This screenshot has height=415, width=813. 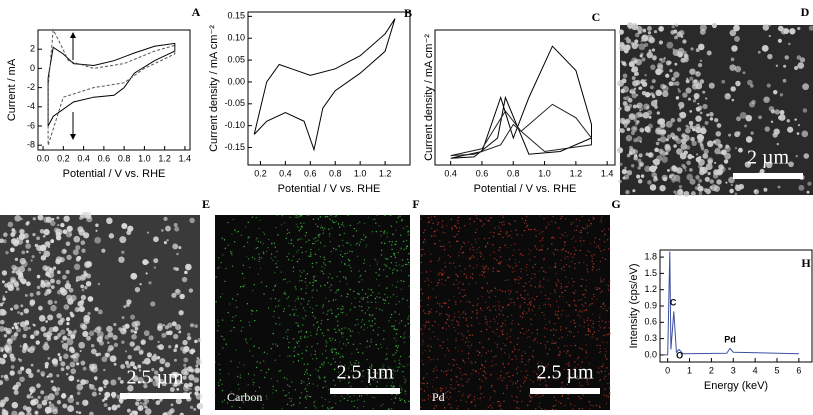 What do you see at coordinates (513, 173) in the screenshot?
I see `x-tick-label: 0.8` at bounding box center [513, 173].